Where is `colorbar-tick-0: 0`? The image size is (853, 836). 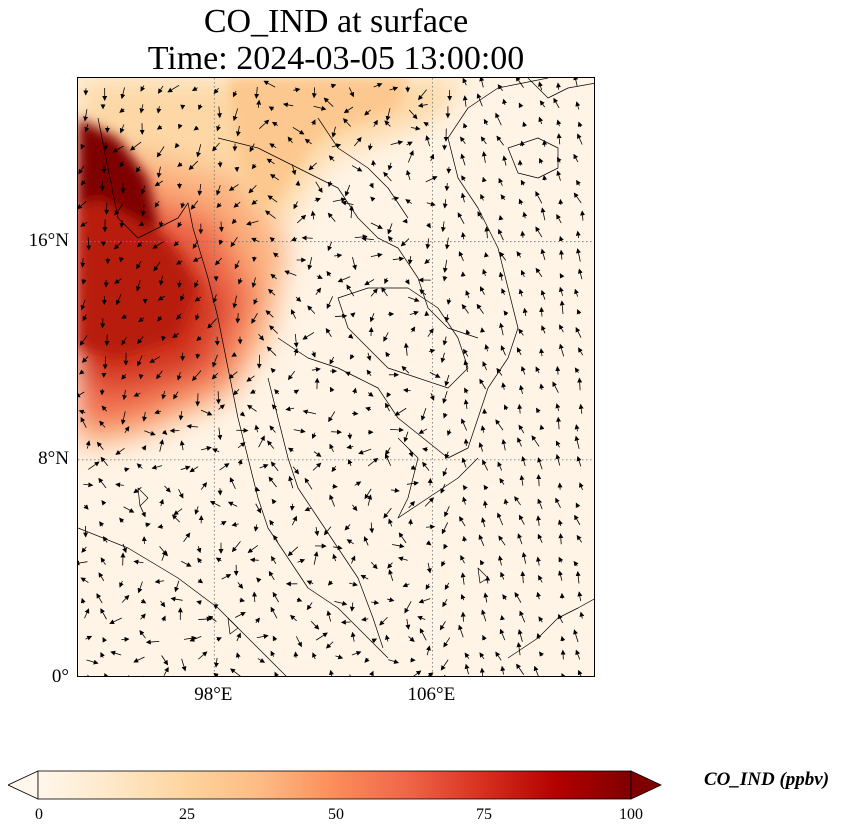 colorbar-tick-0: 0 is located at coordinates (39, 814).